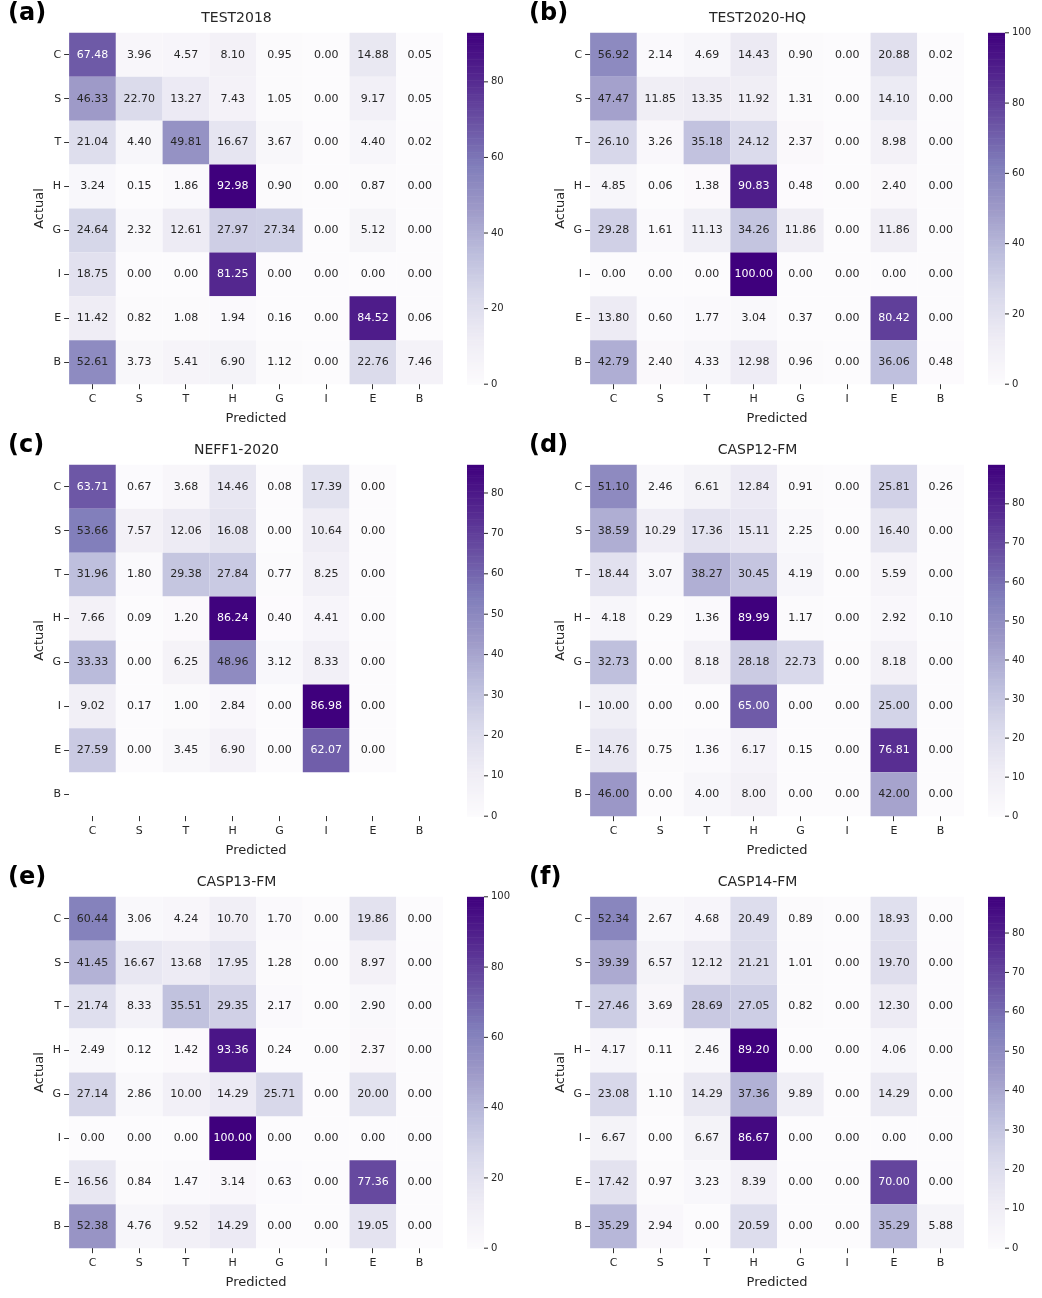 This screenshot has width=1042, height=1298. Describe the element at coordinates (707, 794) in the screenshot. I see `data-label: 4.00` at that location.